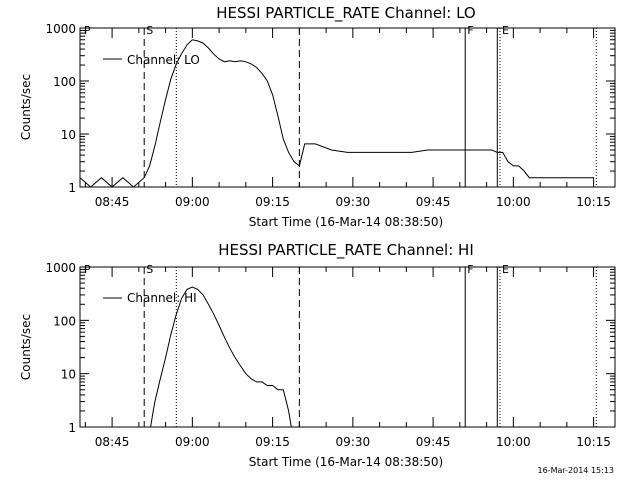  What do you see at coordinates (221, 357) in the screenshot?
I see `panel-hi-series-line` at bounding box center [221, 357].